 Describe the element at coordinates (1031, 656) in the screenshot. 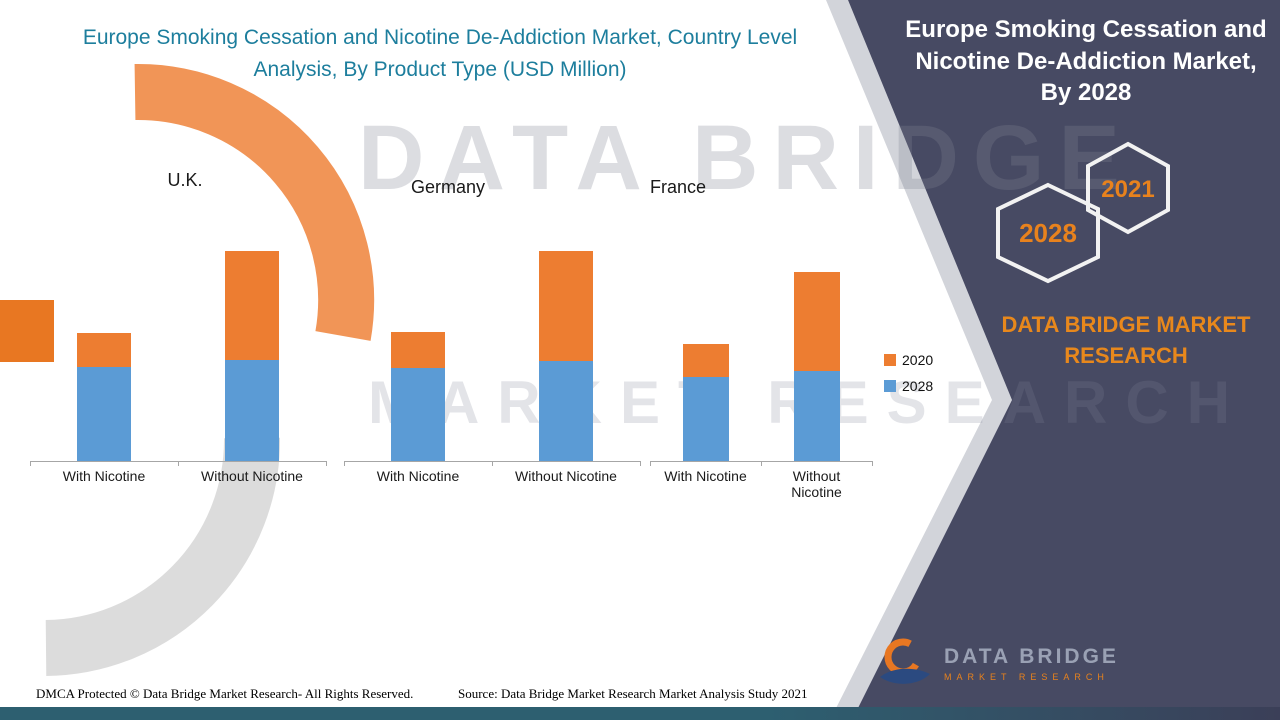

I see `logo-name: DATA BRIDGE` at that location.